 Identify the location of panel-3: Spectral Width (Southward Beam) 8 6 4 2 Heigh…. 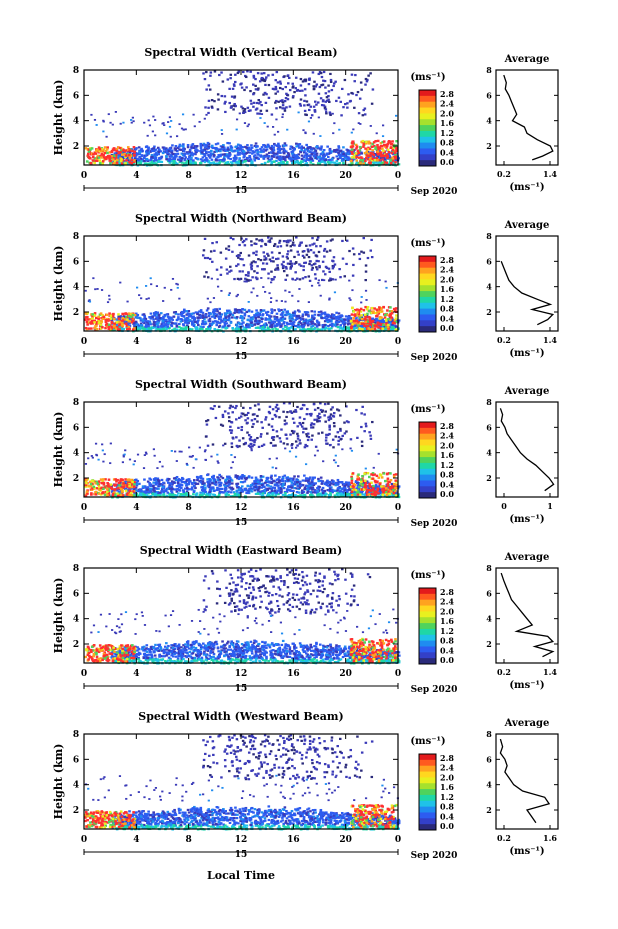
(305, 453).